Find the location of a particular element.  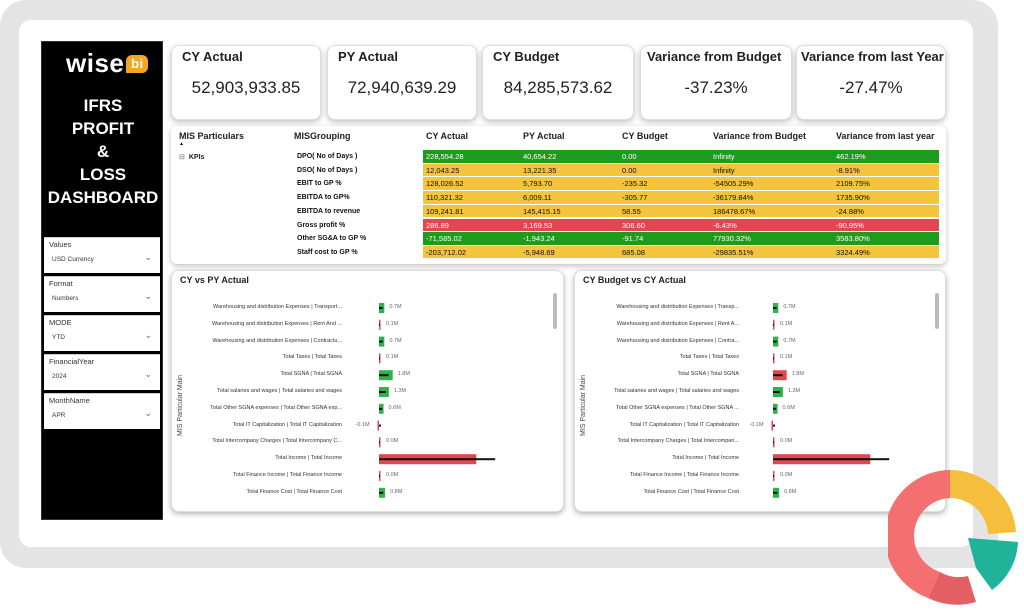

column-header-variance-budget: Variance from Budget is located at coordinates (760, 136).